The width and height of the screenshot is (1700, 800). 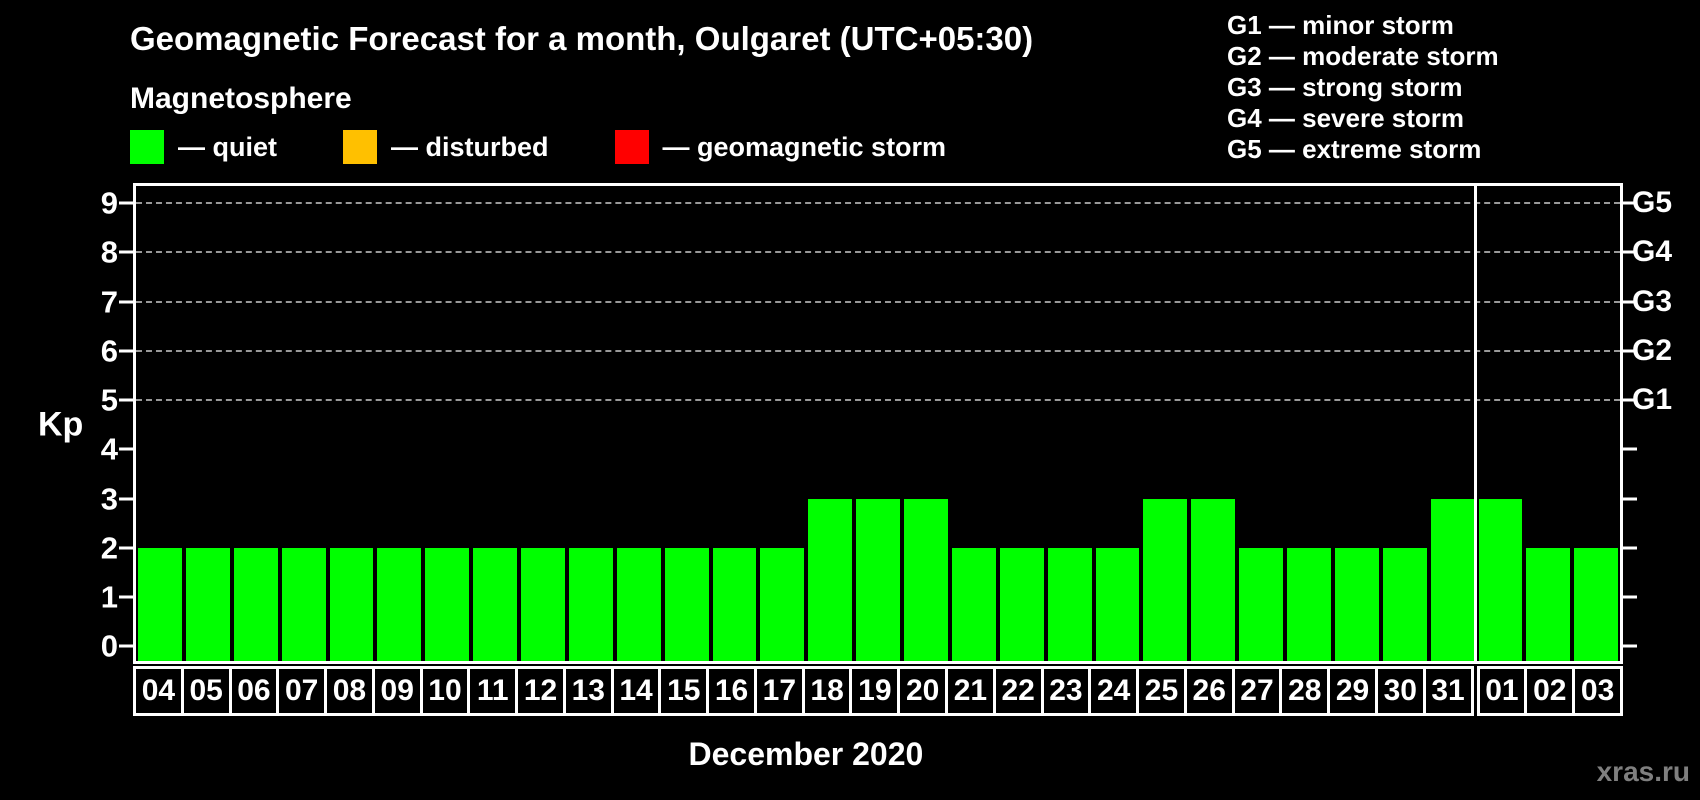 What do you see at coordinates (447, 691) in the screenshot?
I see `day-cell-10: 10` at bounding box center [447, 691].